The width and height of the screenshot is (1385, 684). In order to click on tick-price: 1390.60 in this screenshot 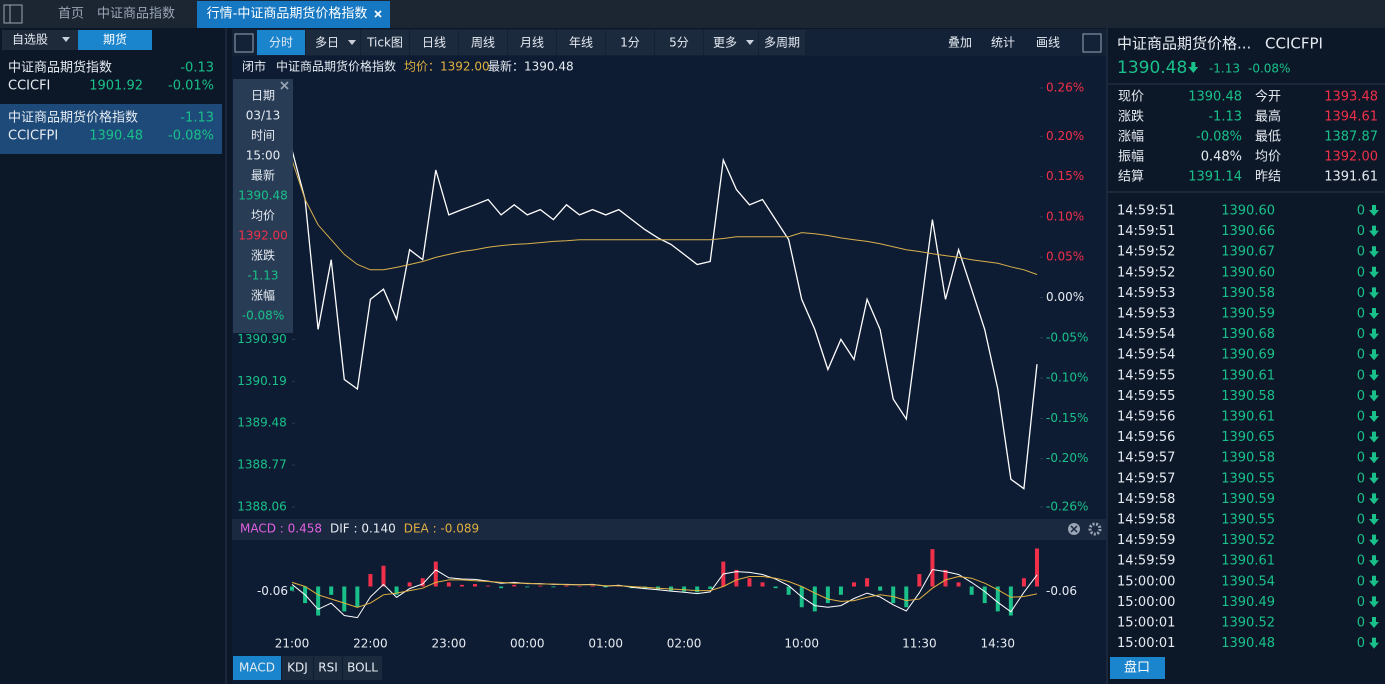, I will do `click(1248, 272)`.